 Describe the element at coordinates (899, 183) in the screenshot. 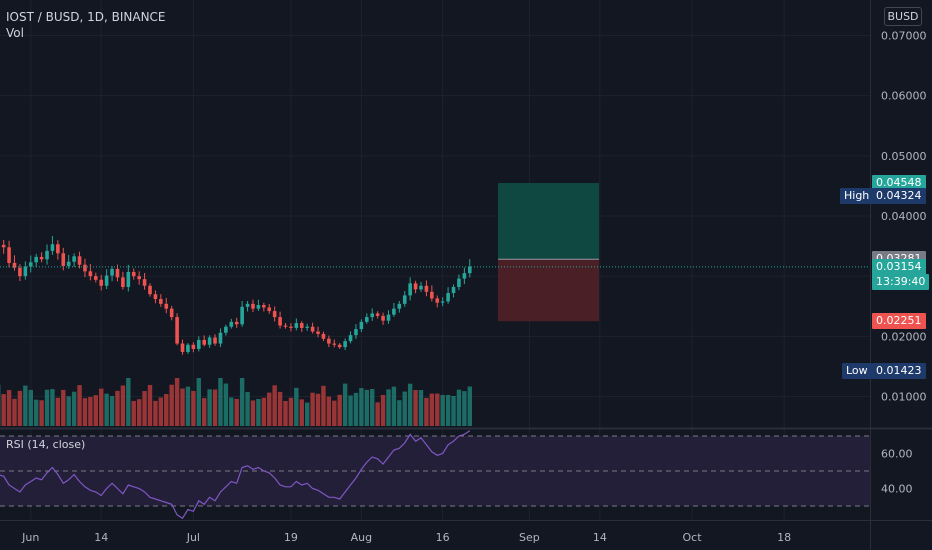

I see `target-price-label: 0.04548` at that location.